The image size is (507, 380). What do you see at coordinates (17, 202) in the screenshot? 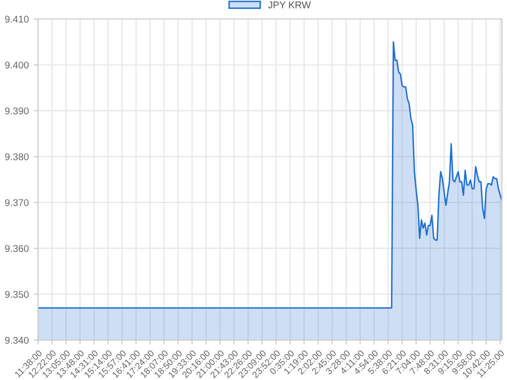
I see `y-tick-label: 9.370` at bounding box center [17, 202].